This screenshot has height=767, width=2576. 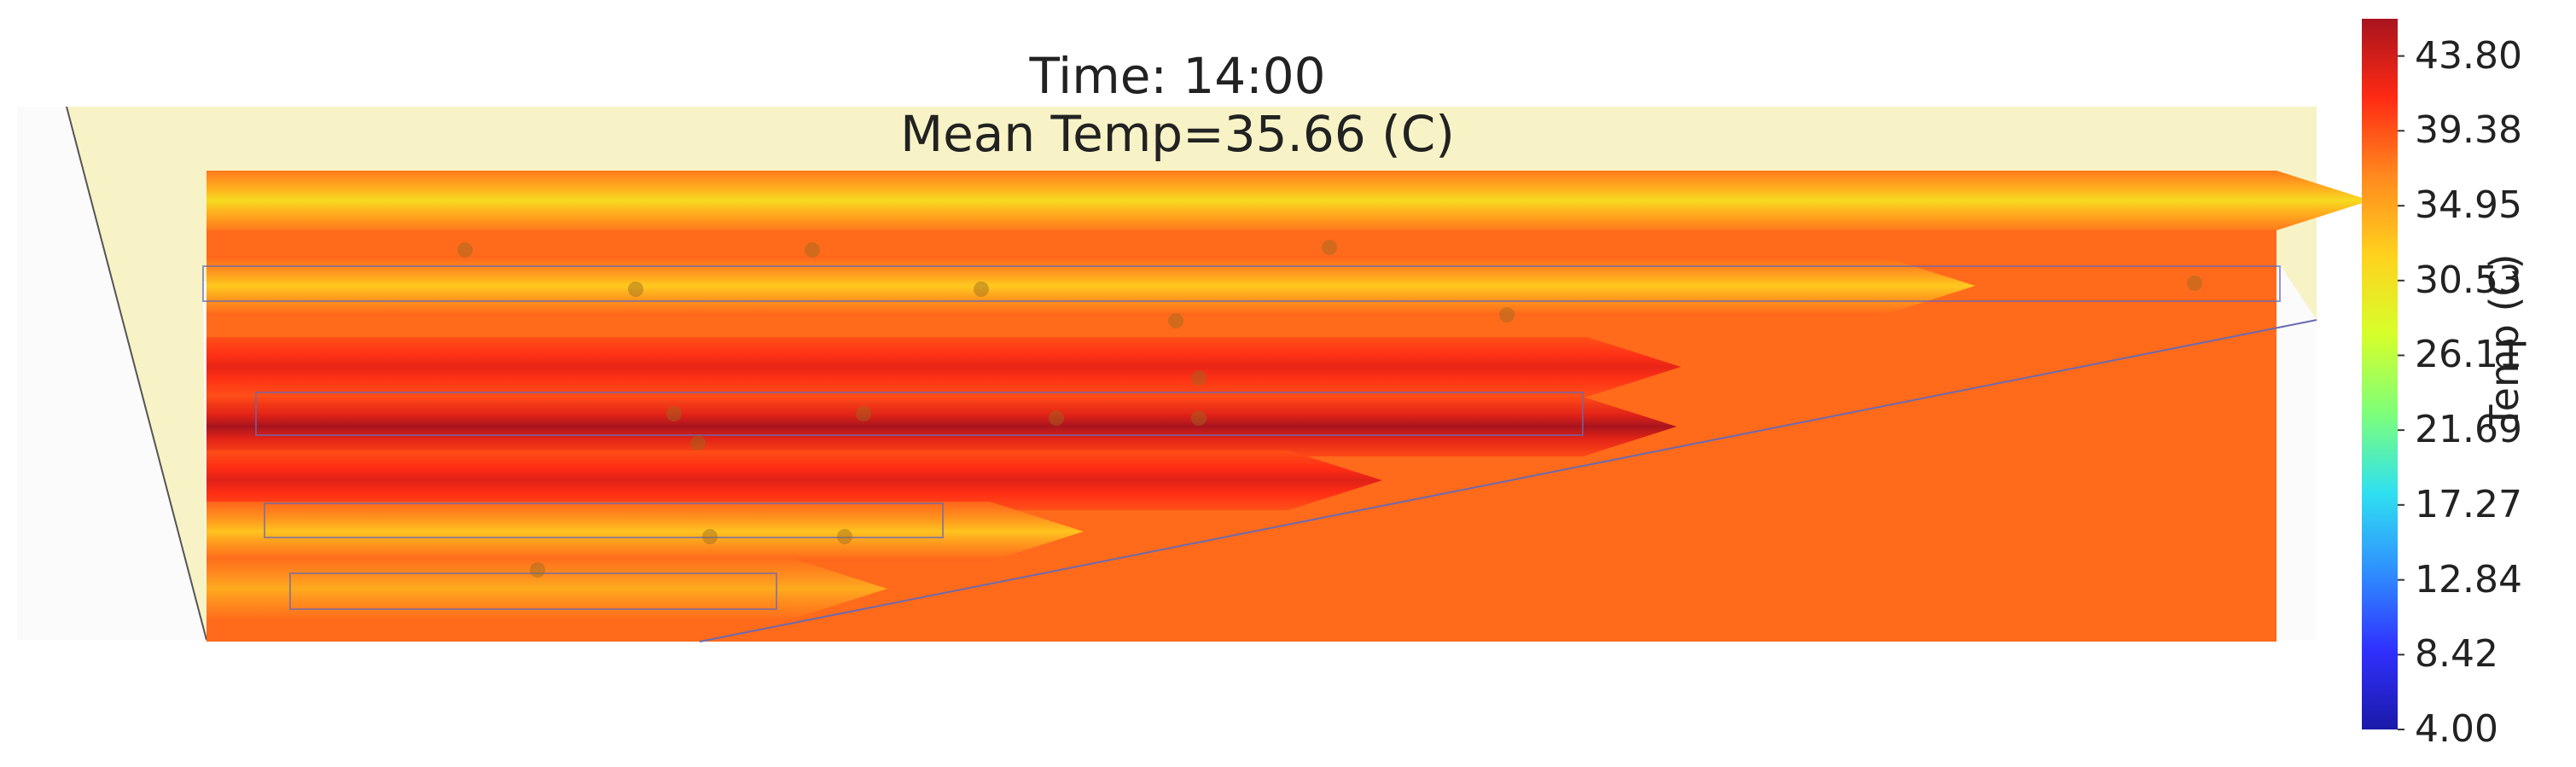 I want to click on colorbar-tick-label: 12.84, so click(x=2468, y=579).